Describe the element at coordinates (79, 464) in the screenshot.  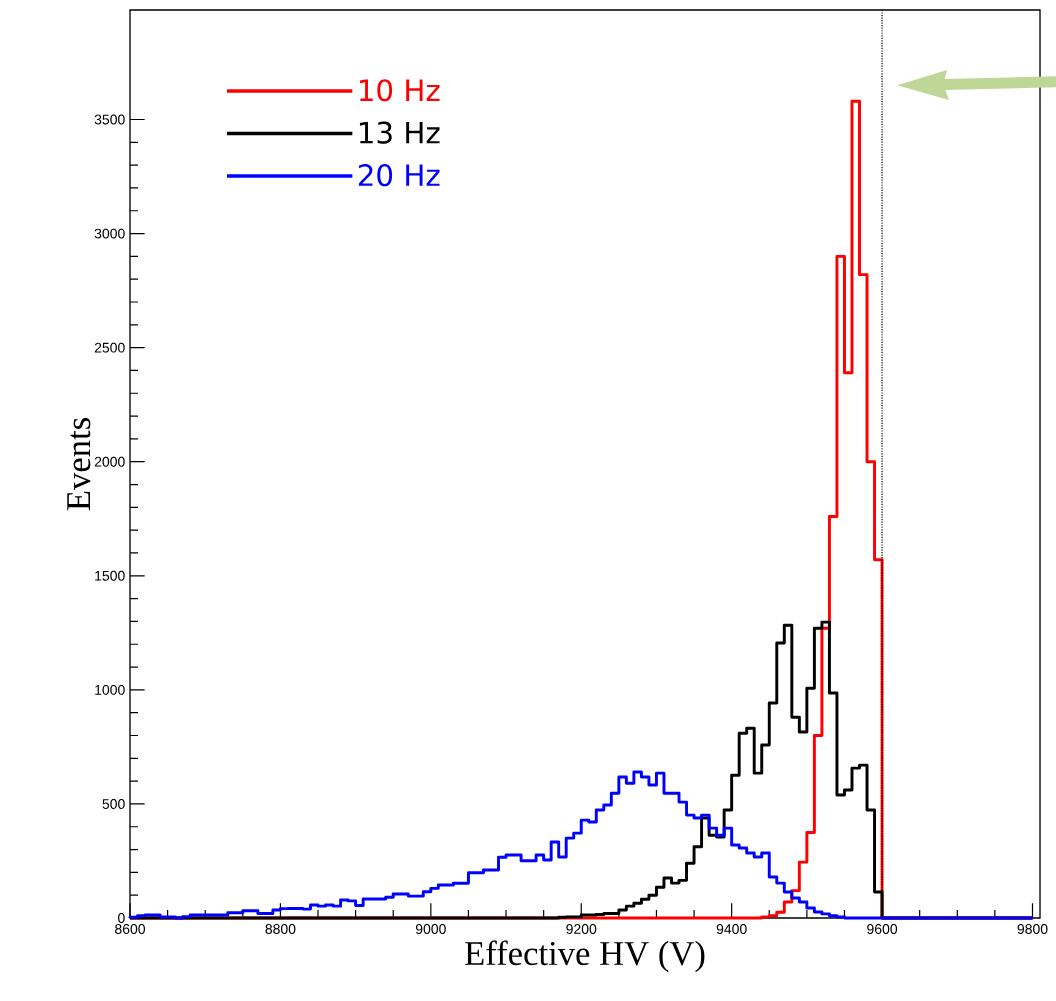
I see `y-axis-title: Events` at that location.